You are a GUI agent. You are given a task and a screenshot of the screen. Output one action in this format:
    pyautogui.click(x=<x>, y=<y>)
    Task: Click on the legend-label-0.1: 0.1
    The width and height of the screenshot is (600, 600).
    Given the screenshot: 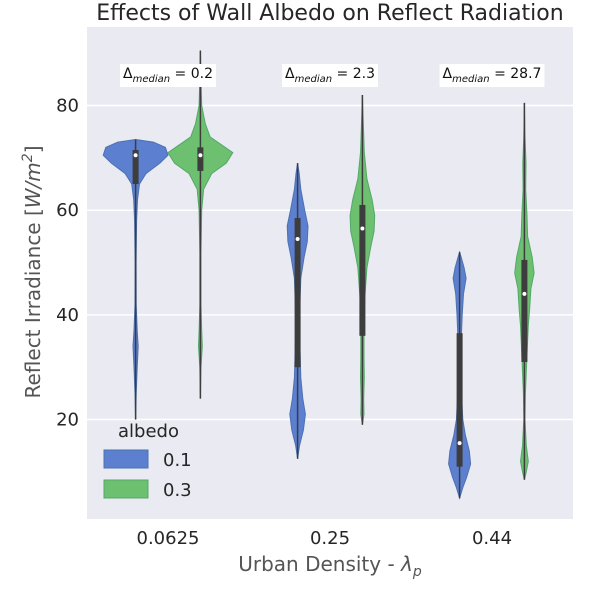 What is the action you would take?
    pyautogui.click(x=177, y=460)
    